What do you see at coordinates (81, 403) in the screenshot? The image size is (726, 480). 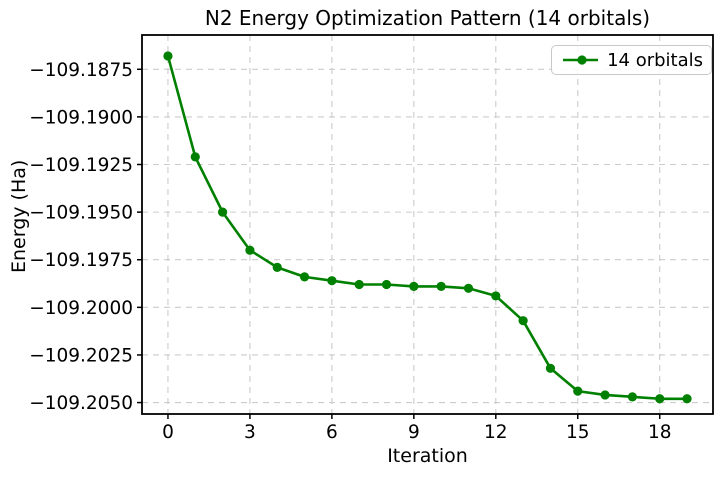 I see `y-tick-label: −109.2050` at bounding box center [81, 403].